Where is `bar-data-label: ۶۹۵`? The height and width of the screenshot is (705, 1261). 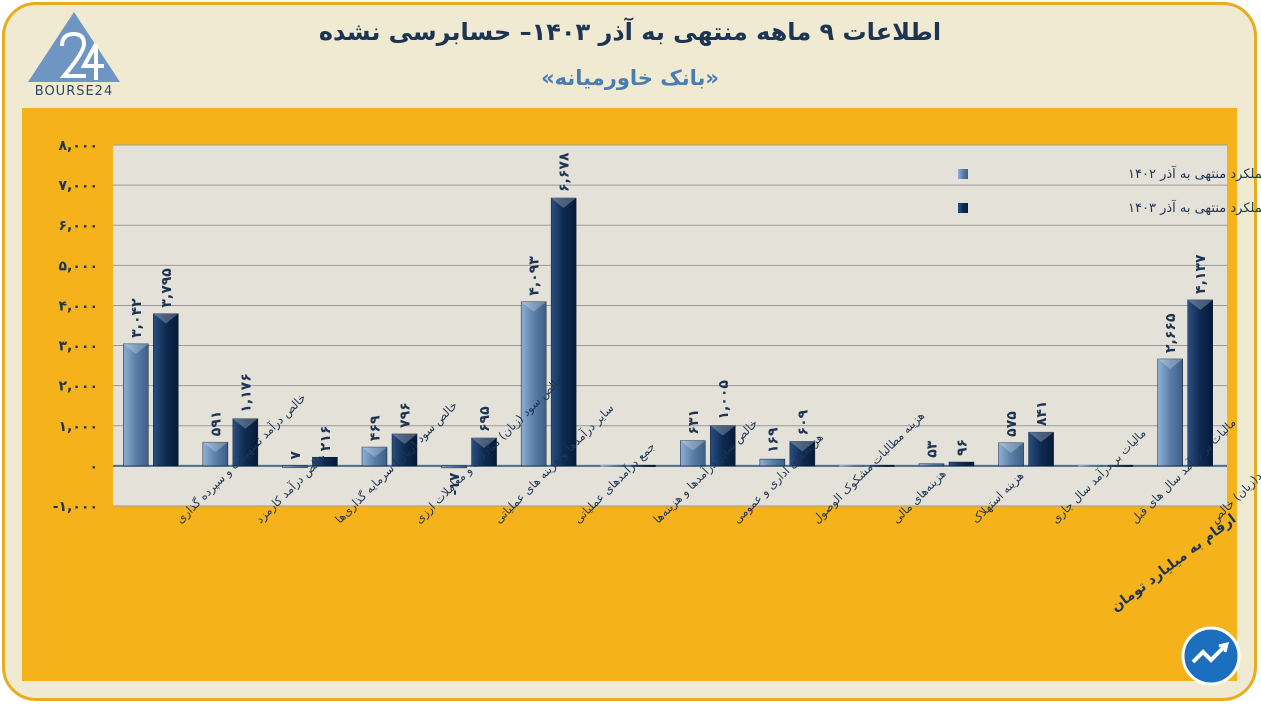 bar-data-label: ۶۹۵ is located at coordinates (485, 419).